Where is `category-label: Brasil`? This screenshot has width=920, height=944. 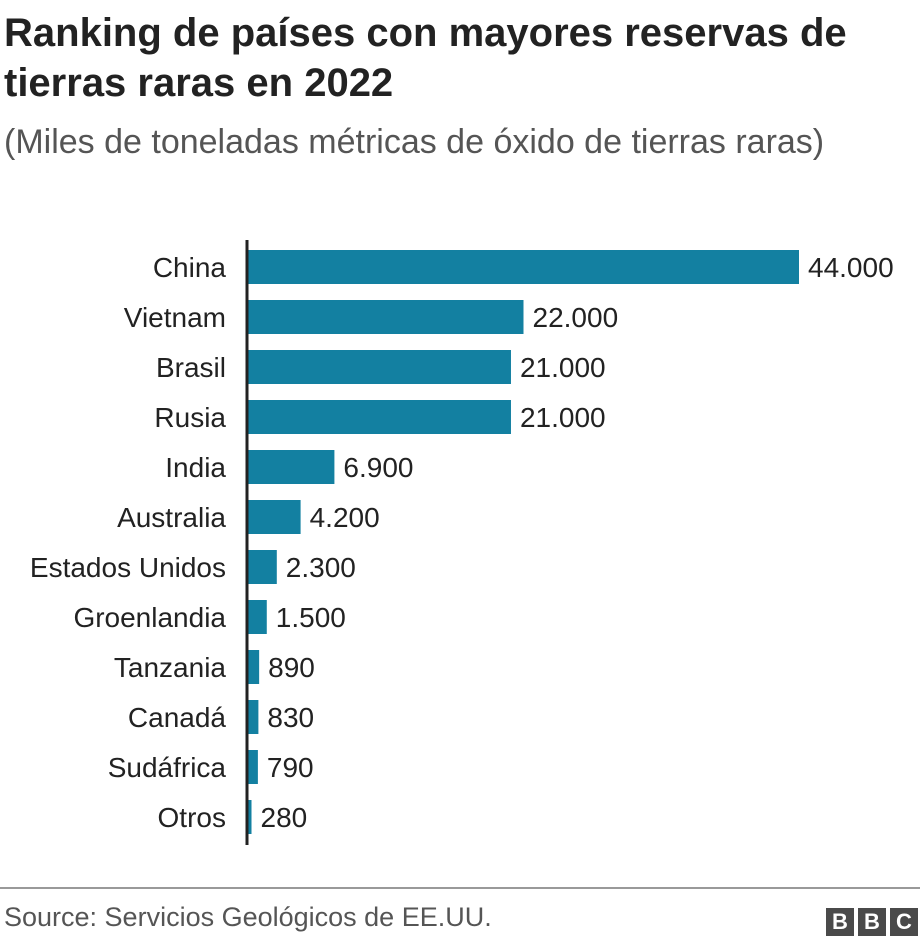 category-label: Brasil is located at coordinates (191, 367).